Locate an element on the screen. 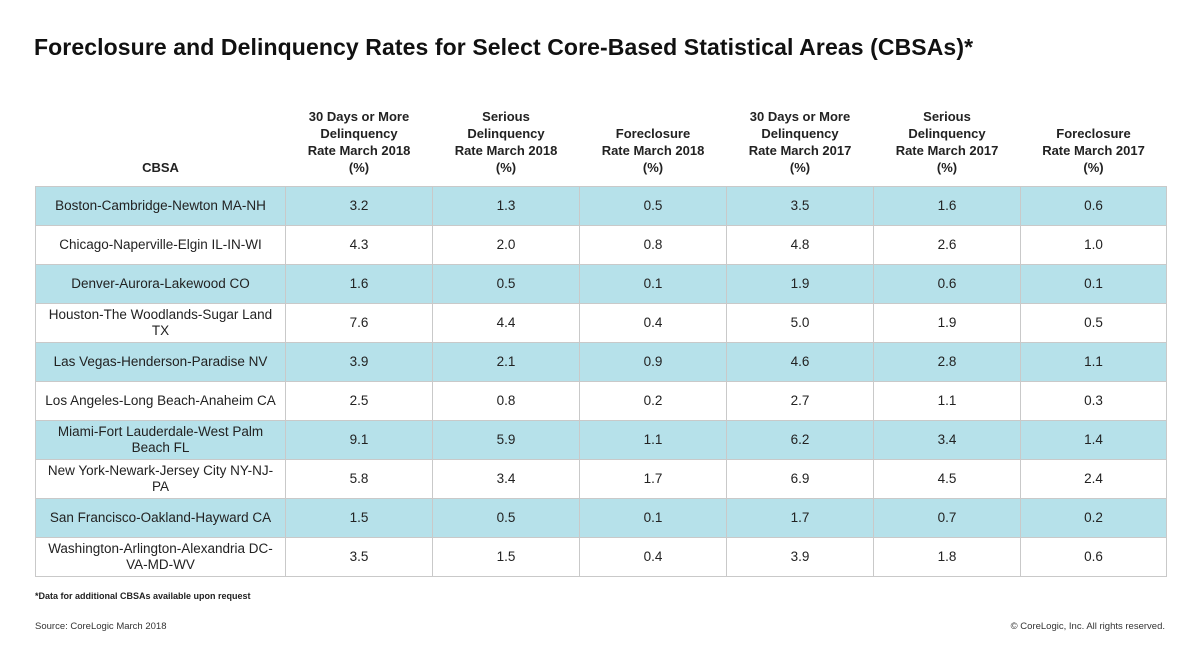  rate-cell: 1.6 is located at coordinates (947, 206).